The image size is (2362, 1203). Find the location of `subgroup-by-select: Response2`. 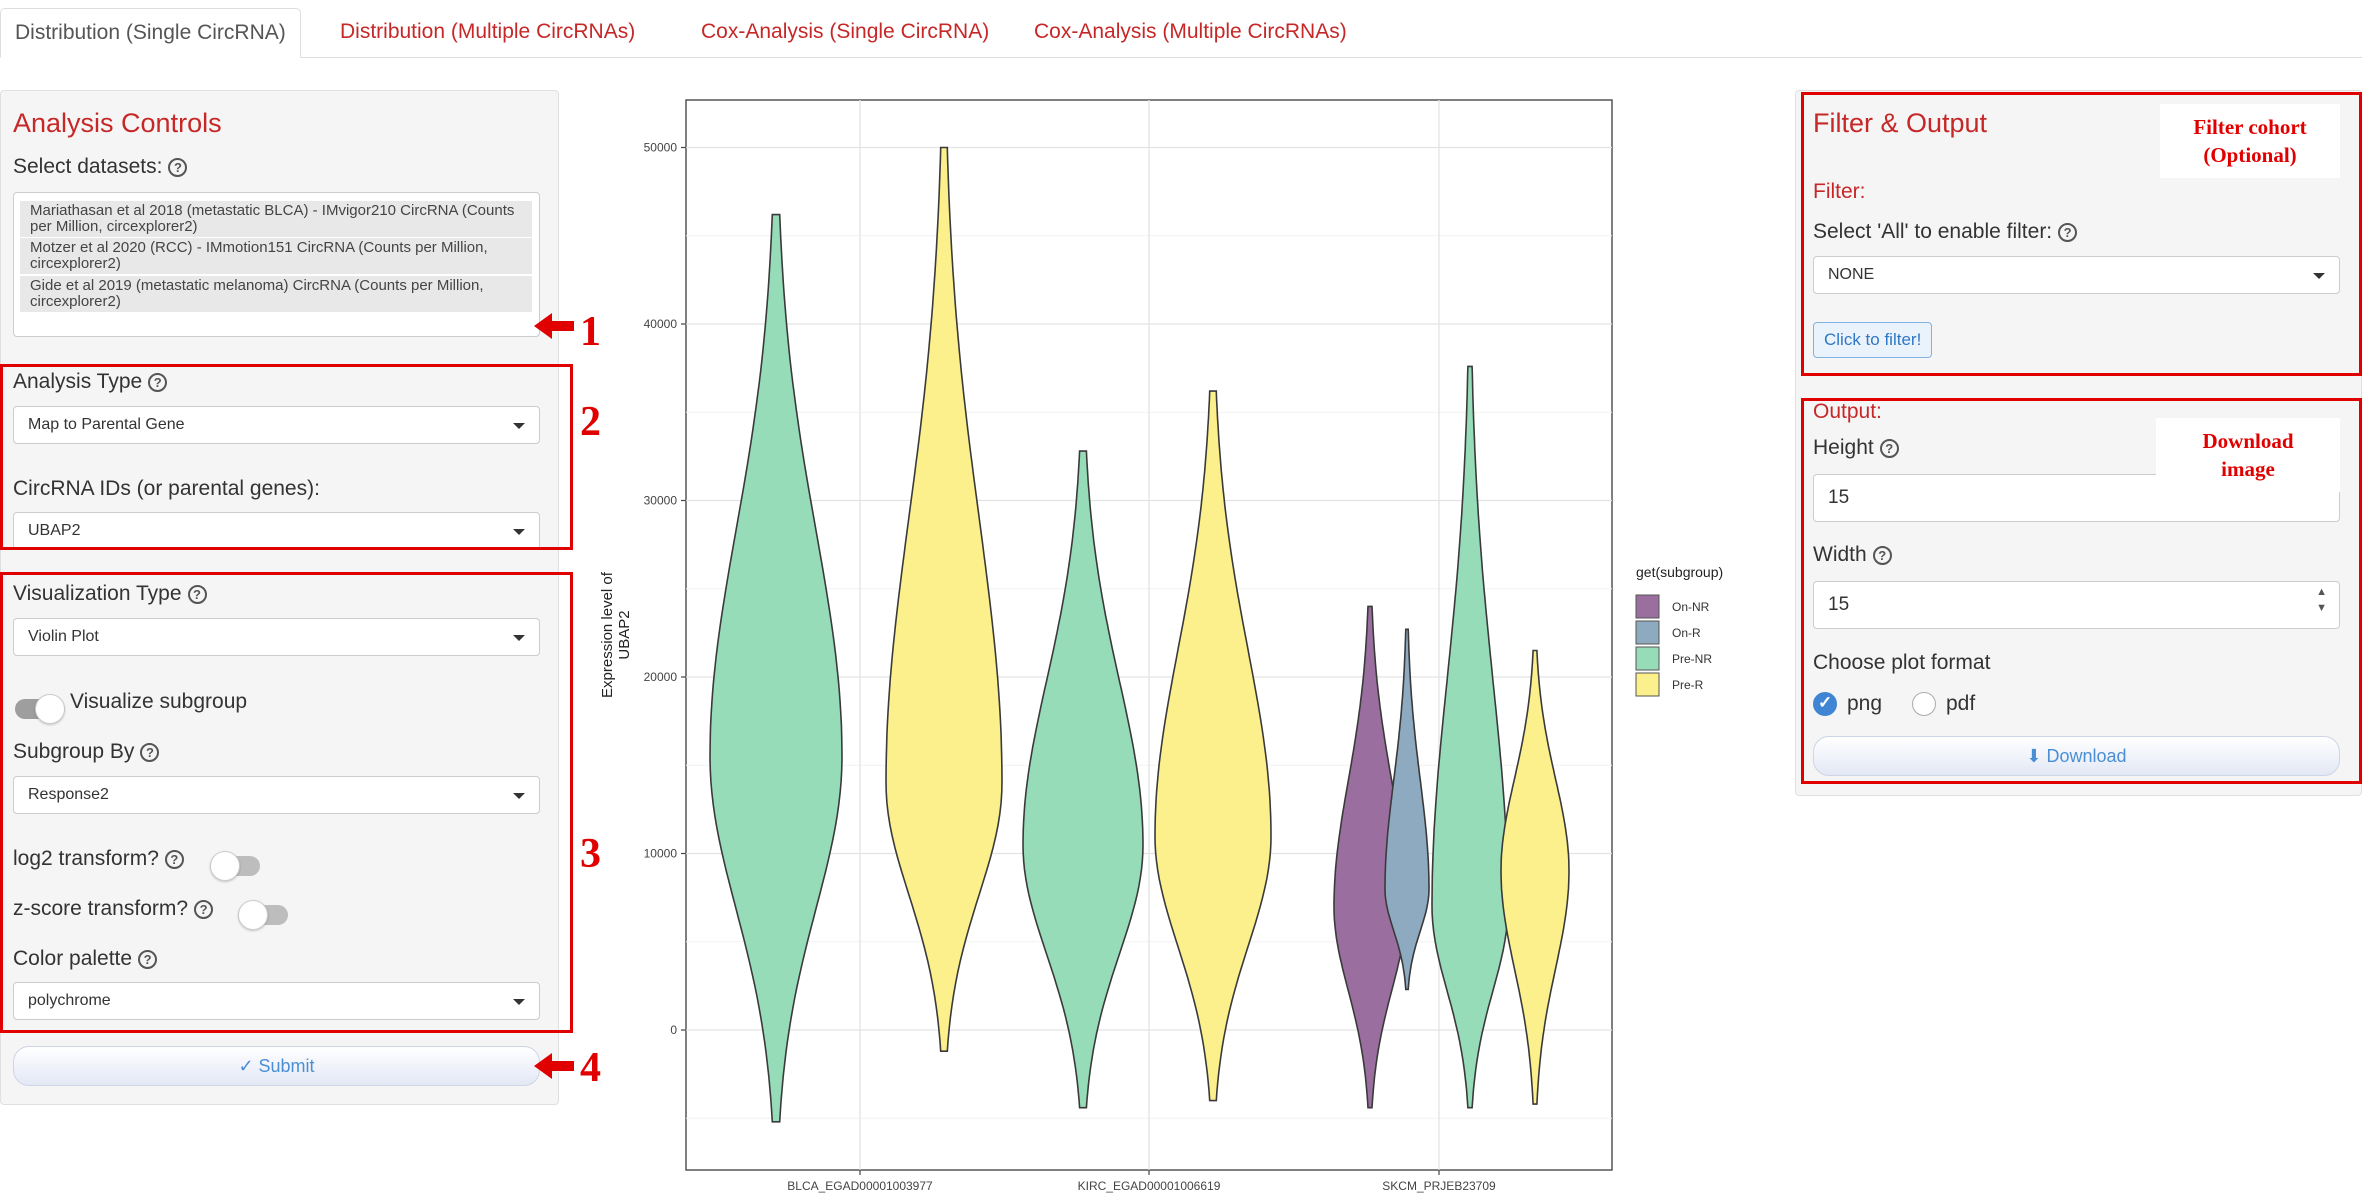

subgroup-by-select: Response2 is located at coordinates (276, 795).